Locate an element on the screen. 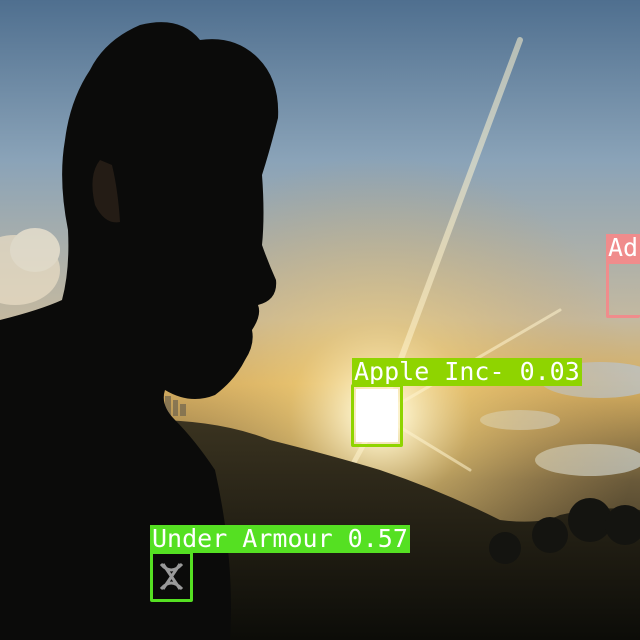  detection-label: Apple Inc- 0.03 is located at coordinates (467, 371).